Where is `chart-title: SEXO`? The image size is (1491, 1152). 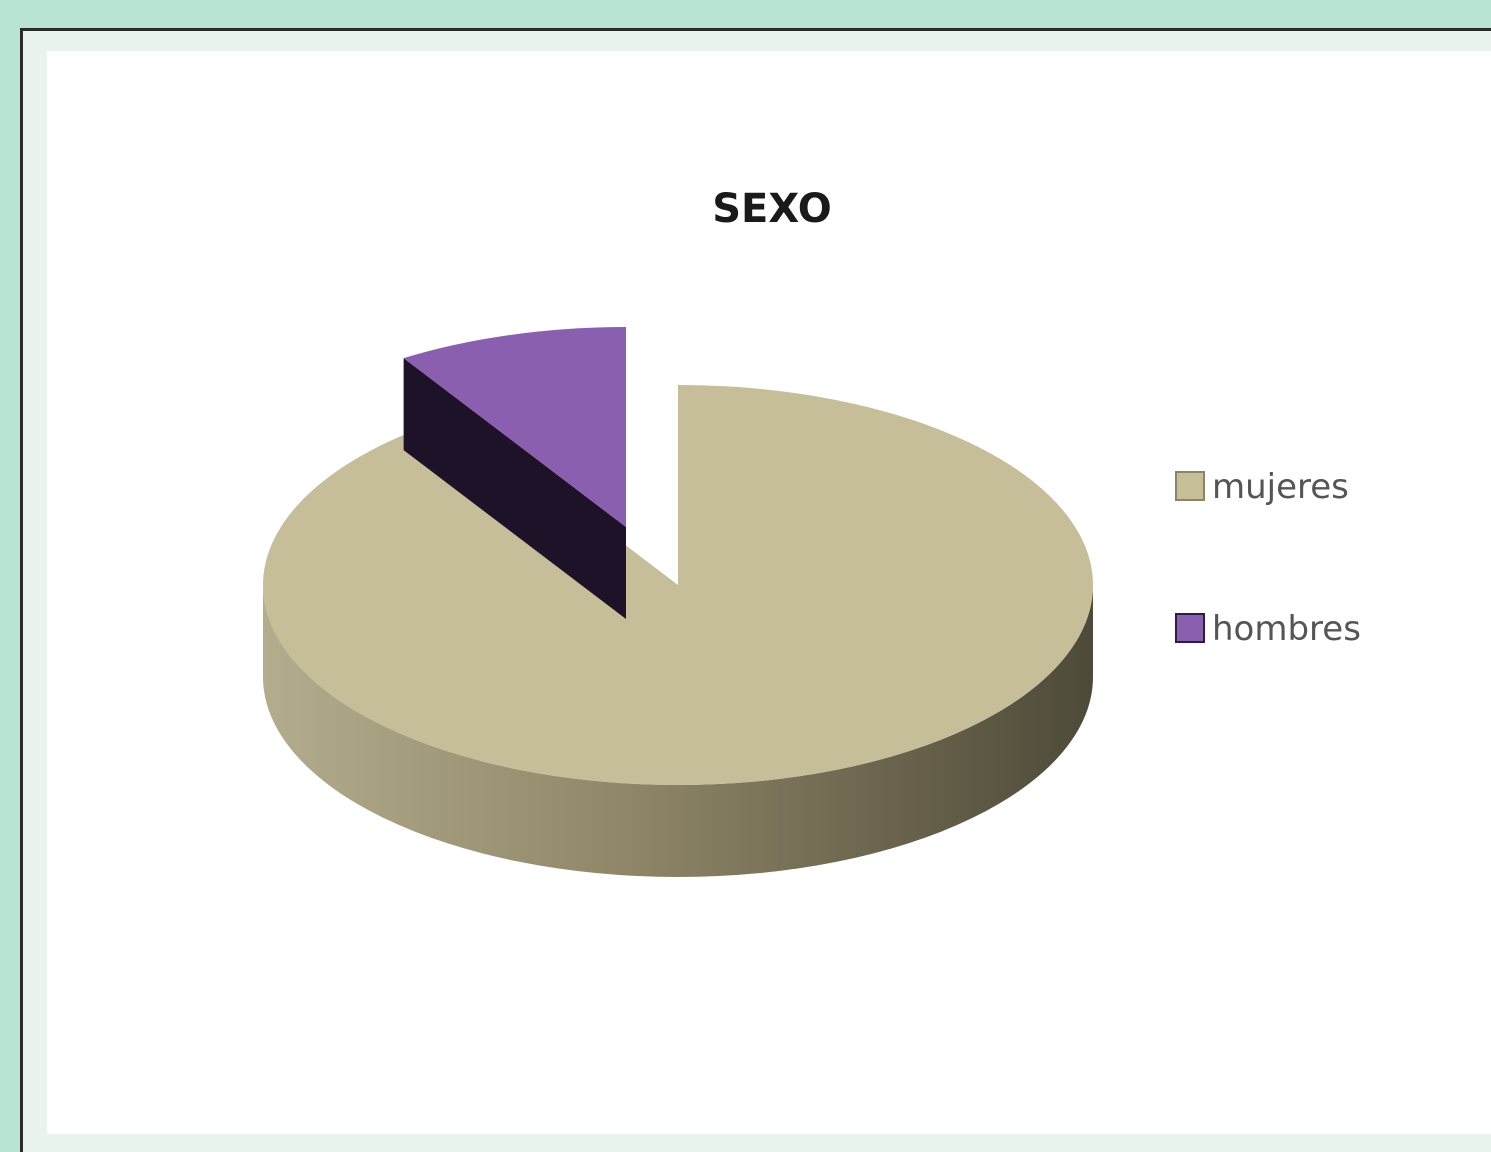
chart-title: SEXO is located at coordinates (772, 209).